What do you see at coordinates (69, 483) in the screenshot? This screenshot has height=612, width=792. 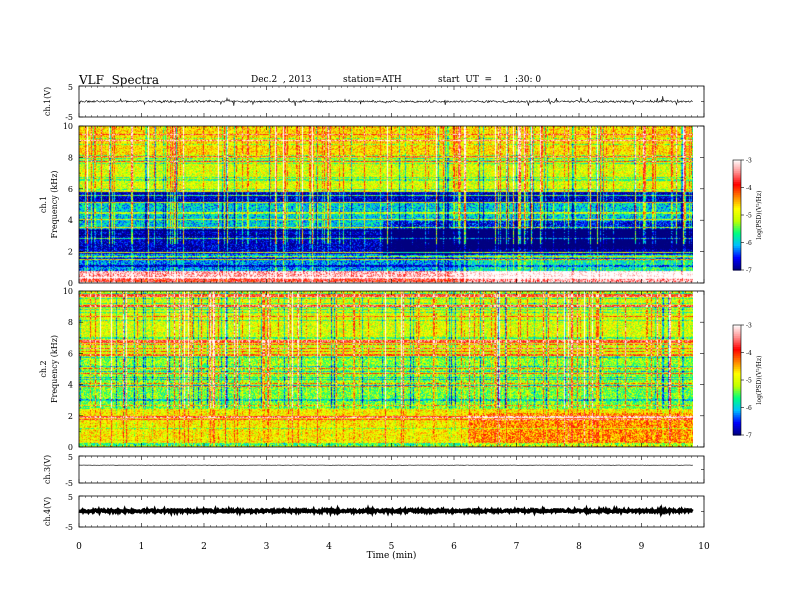 I see `y-tick-label: -5` at bounding box center [69, 483].